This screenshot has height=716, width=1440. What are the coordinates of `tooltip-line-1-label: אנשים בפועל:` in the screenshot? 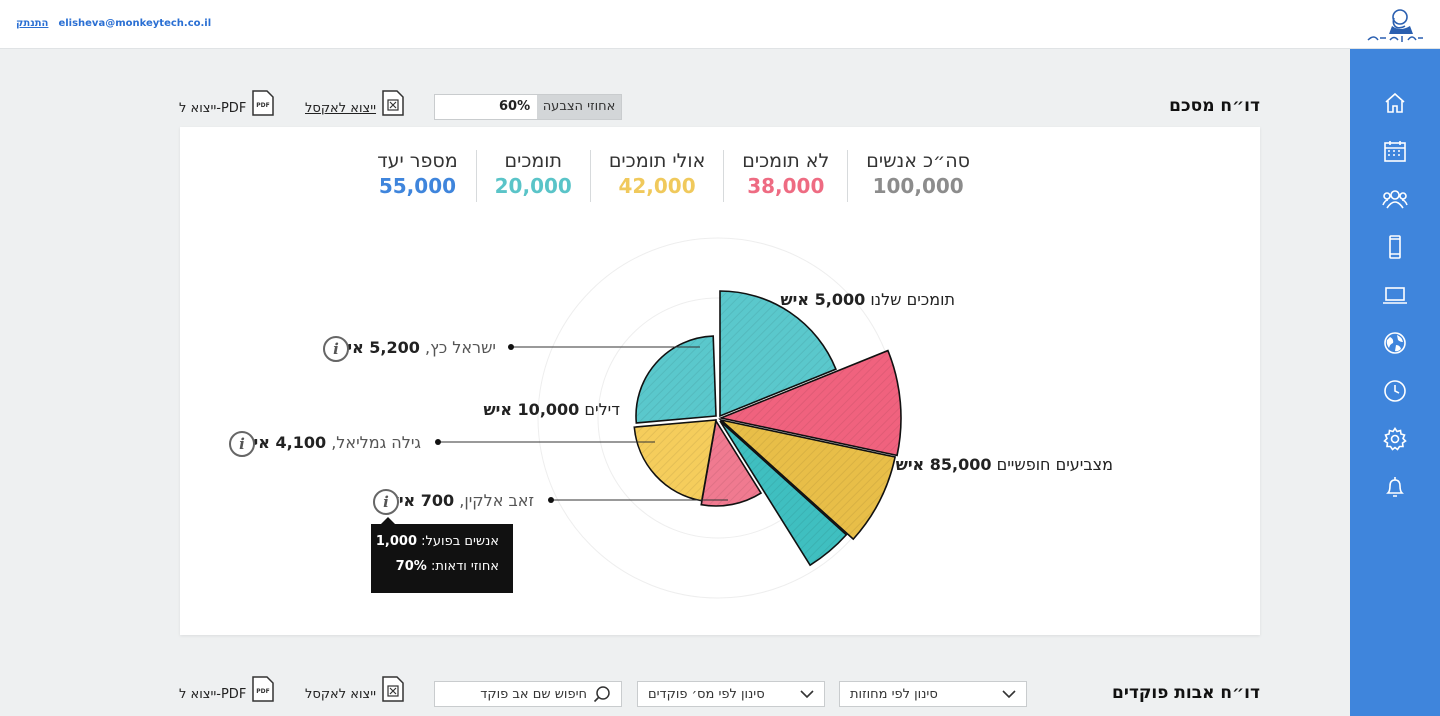 It's located at (460, 541).